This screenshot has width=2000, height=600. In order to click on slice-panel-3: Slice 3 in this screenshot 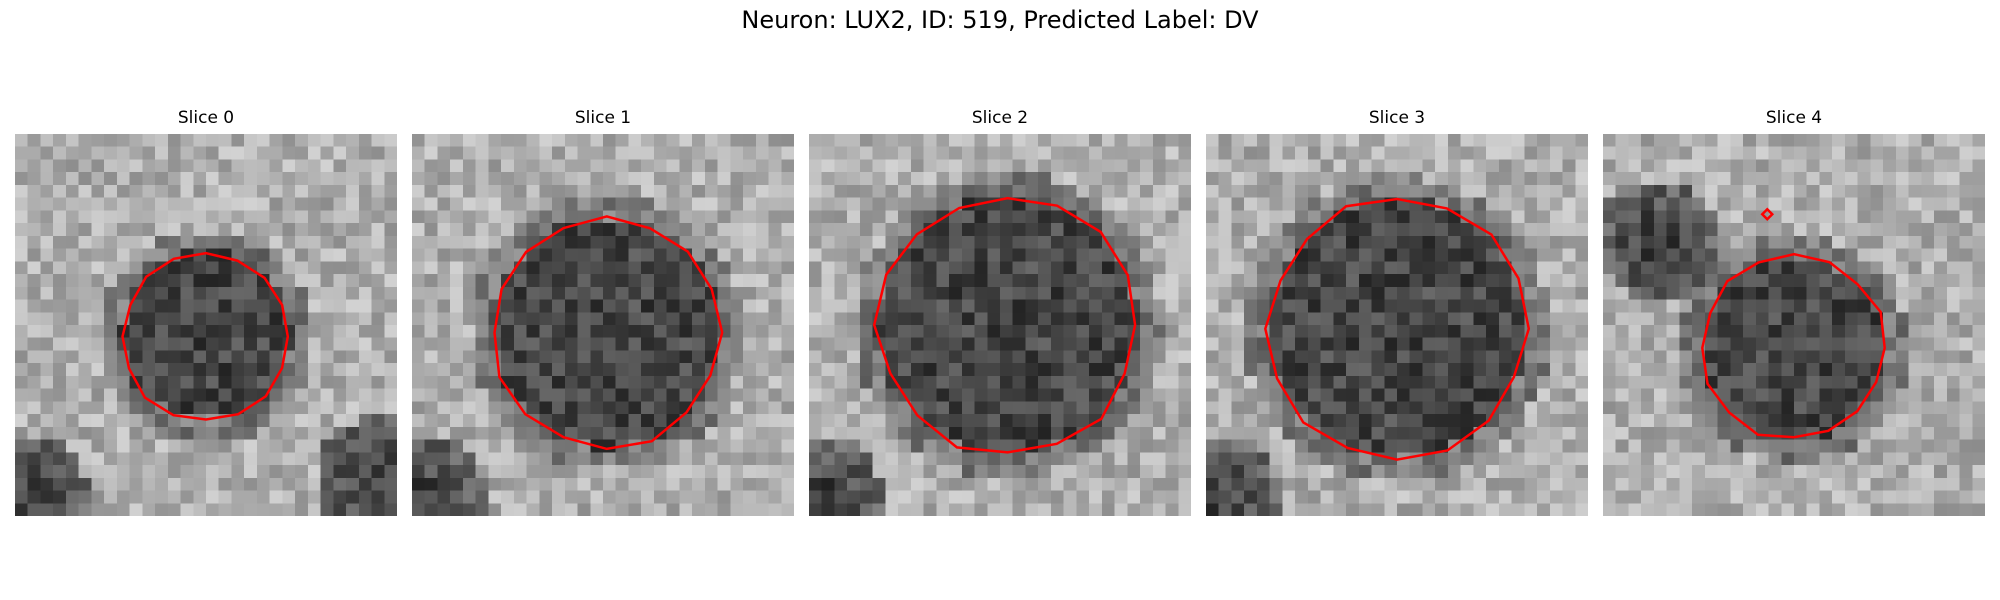, I will do `click(1397, 311)`.